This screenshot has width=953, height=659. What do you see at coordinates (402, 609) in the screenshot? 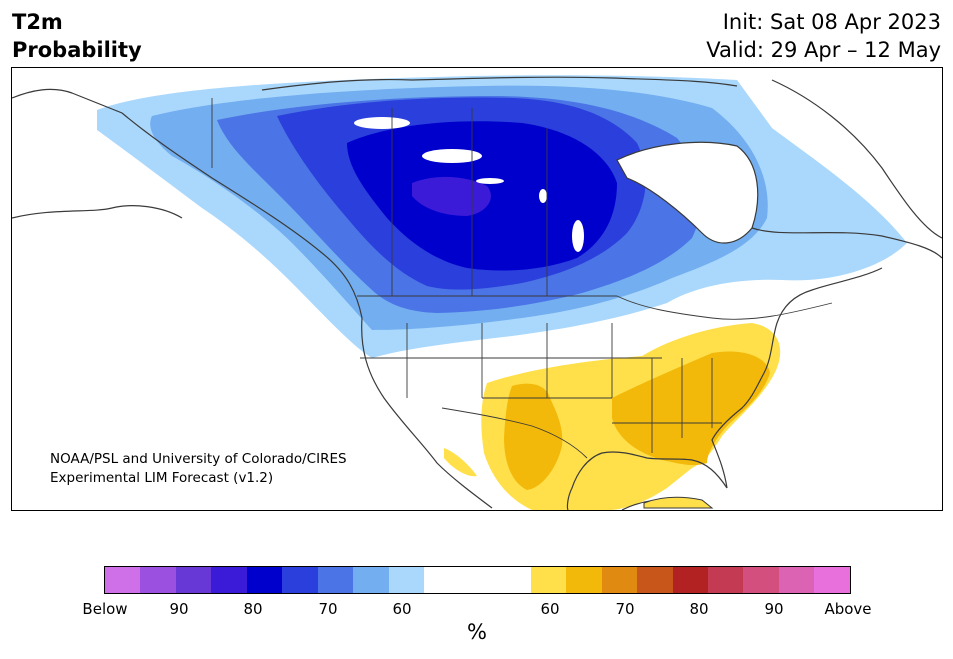
I see `colorbar-tick-below-60: 60` at bounding box center [402, 609].